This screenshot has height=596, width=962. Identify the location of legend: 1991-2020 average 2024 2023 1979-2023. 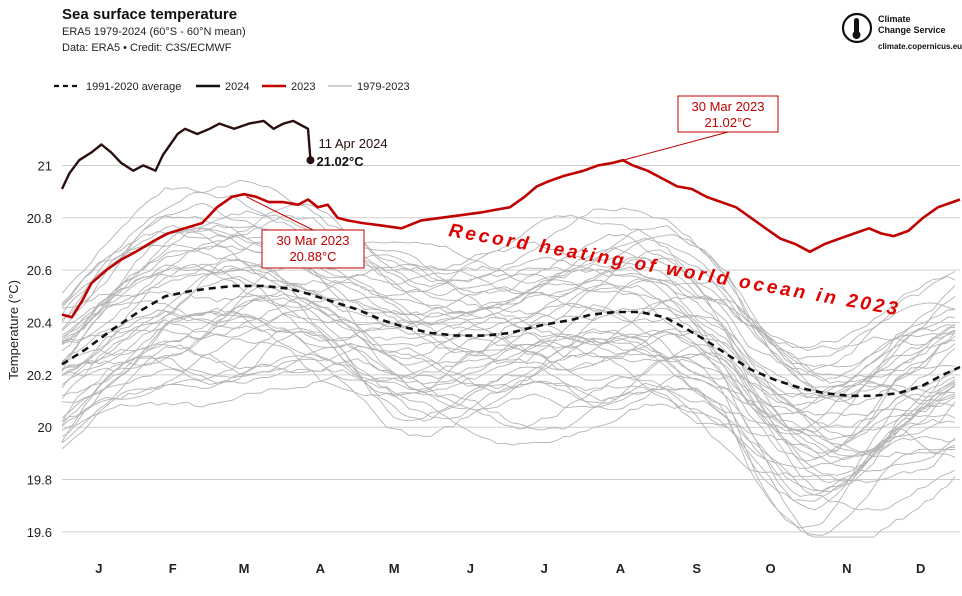
(232, 87).